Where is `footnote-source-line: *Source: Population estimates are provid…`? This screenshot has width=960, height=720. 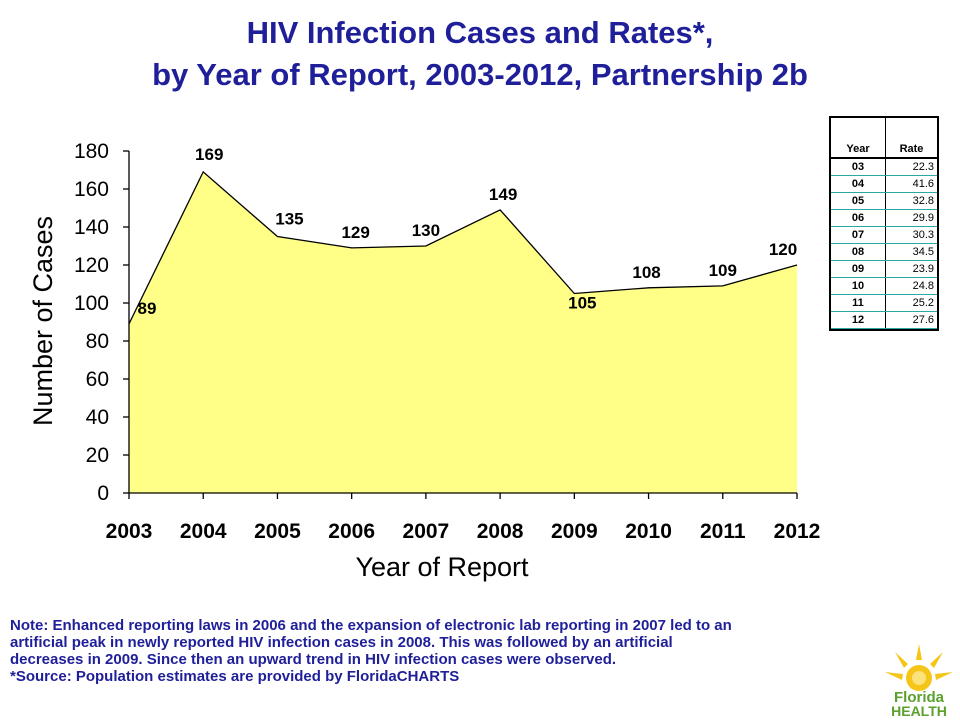
footnote-source-line: *Source: Population estimates are provid… is located at coordinates (235, 676).